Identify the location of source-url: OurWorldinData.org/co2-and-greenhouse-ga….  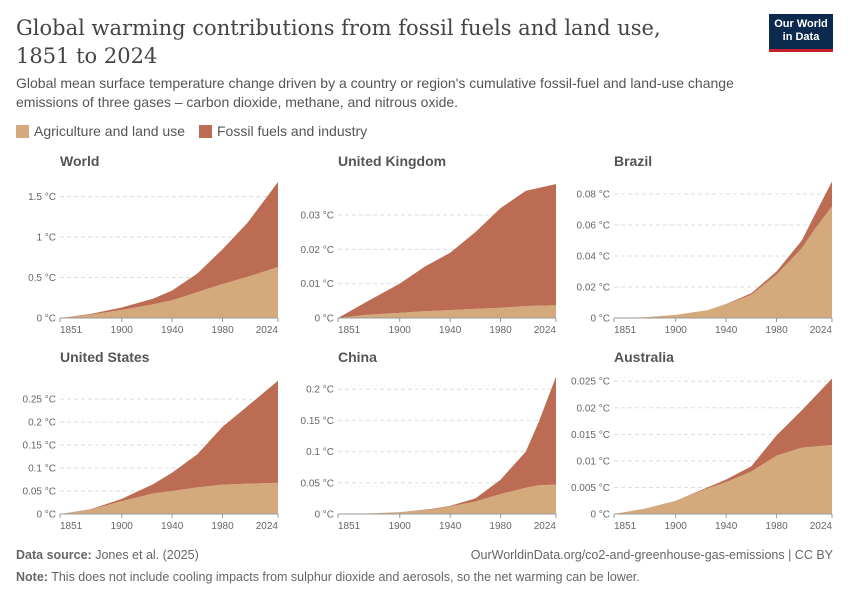
(651, 555).